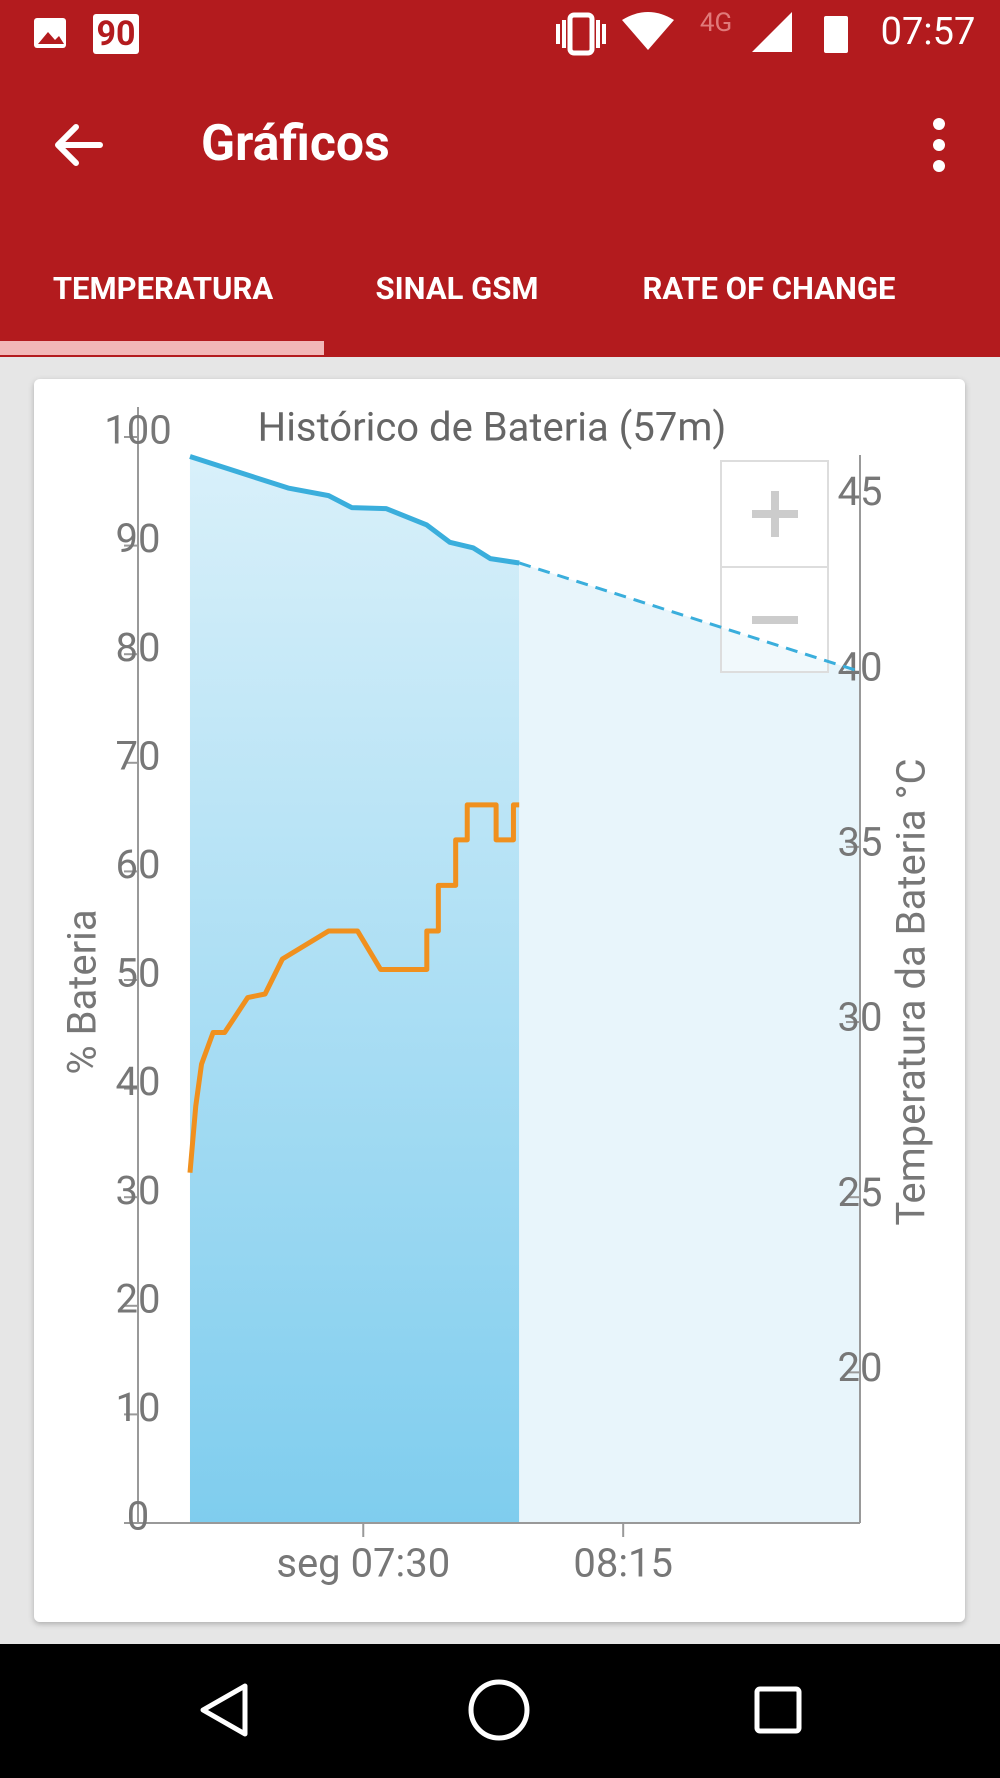 The height and width of the screenshot is (1778, 1000). I want to click on y-tick-label: 10, so click(138, 1407).